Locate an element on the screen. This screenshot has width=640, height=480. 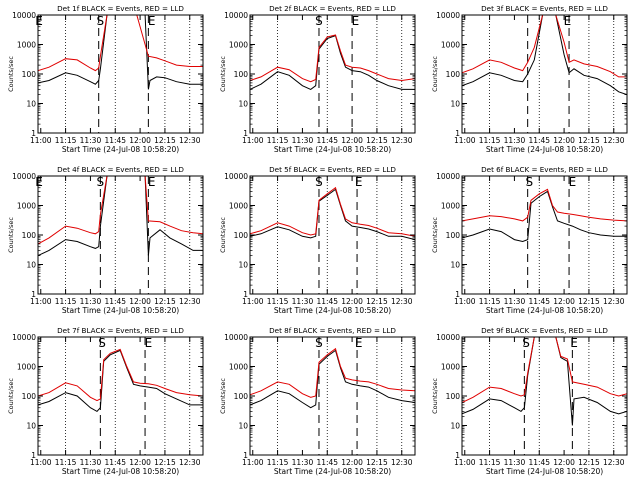
chart-title: Det 9f BLACK = Events, RED = LLD is located at coordinates (544, 330).